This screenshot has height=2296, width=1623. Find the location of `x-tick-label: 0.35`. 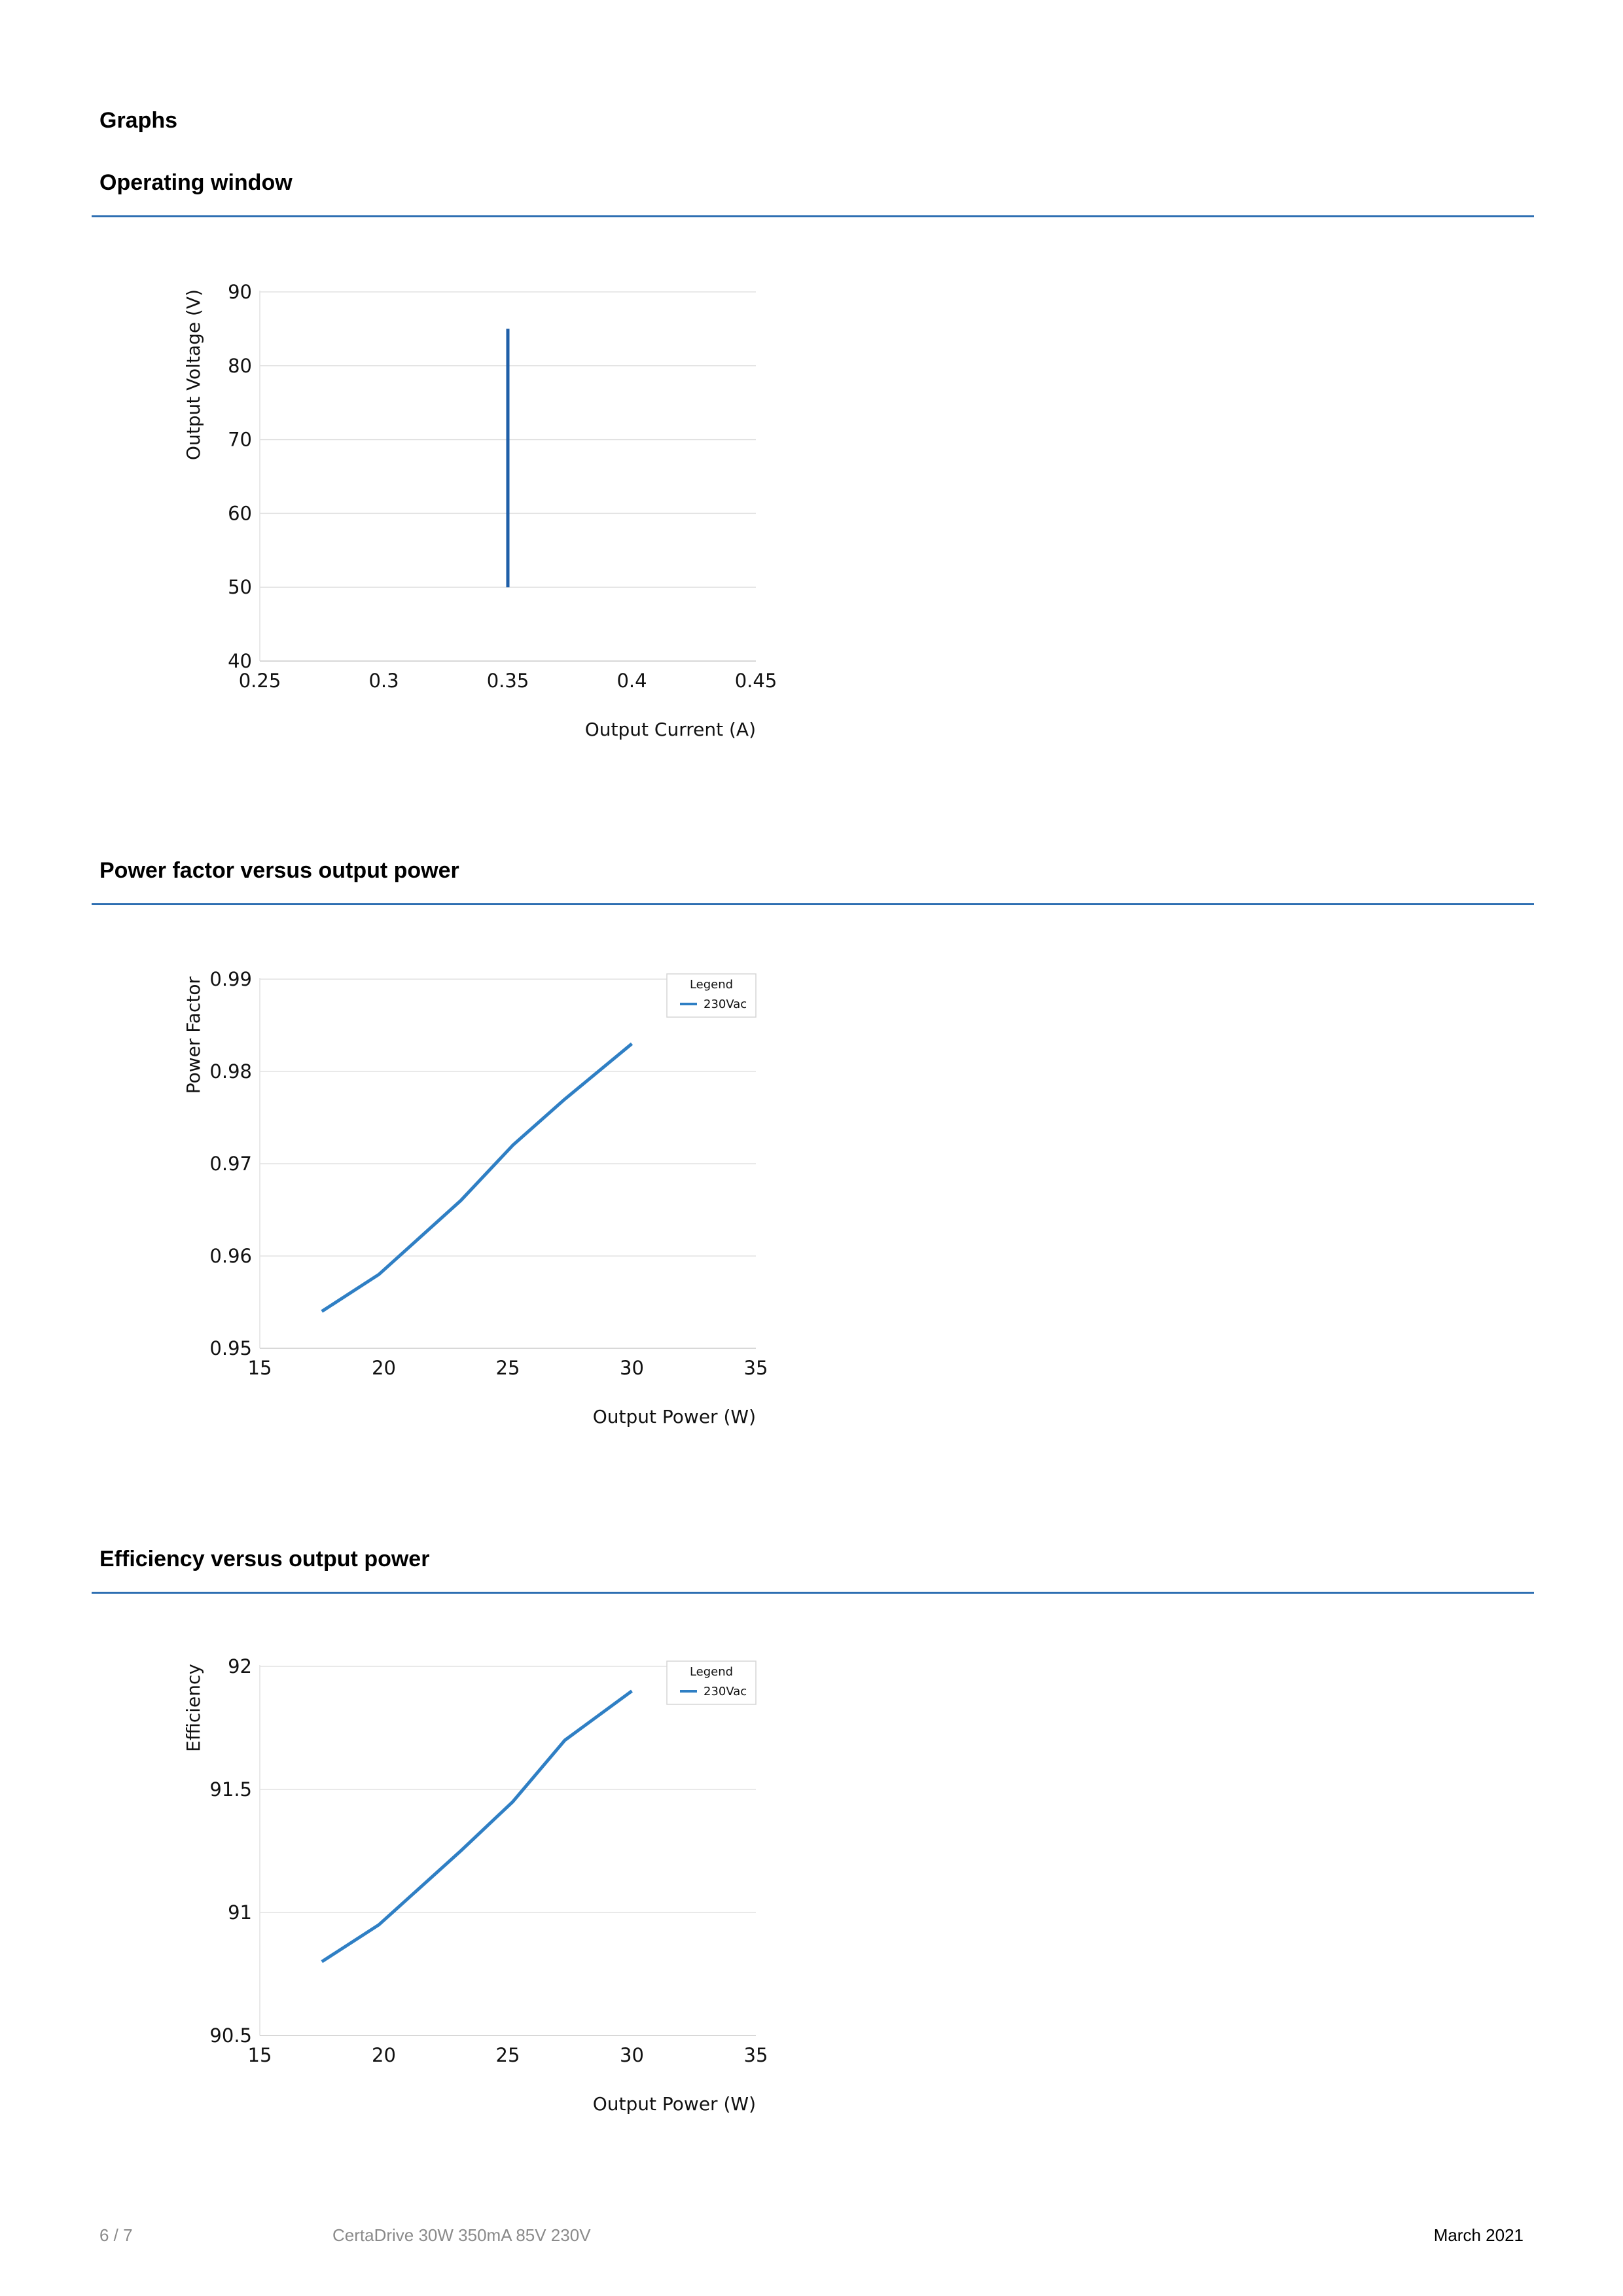

x-tick-label: 0.35 is located at coordinates (508, 681).